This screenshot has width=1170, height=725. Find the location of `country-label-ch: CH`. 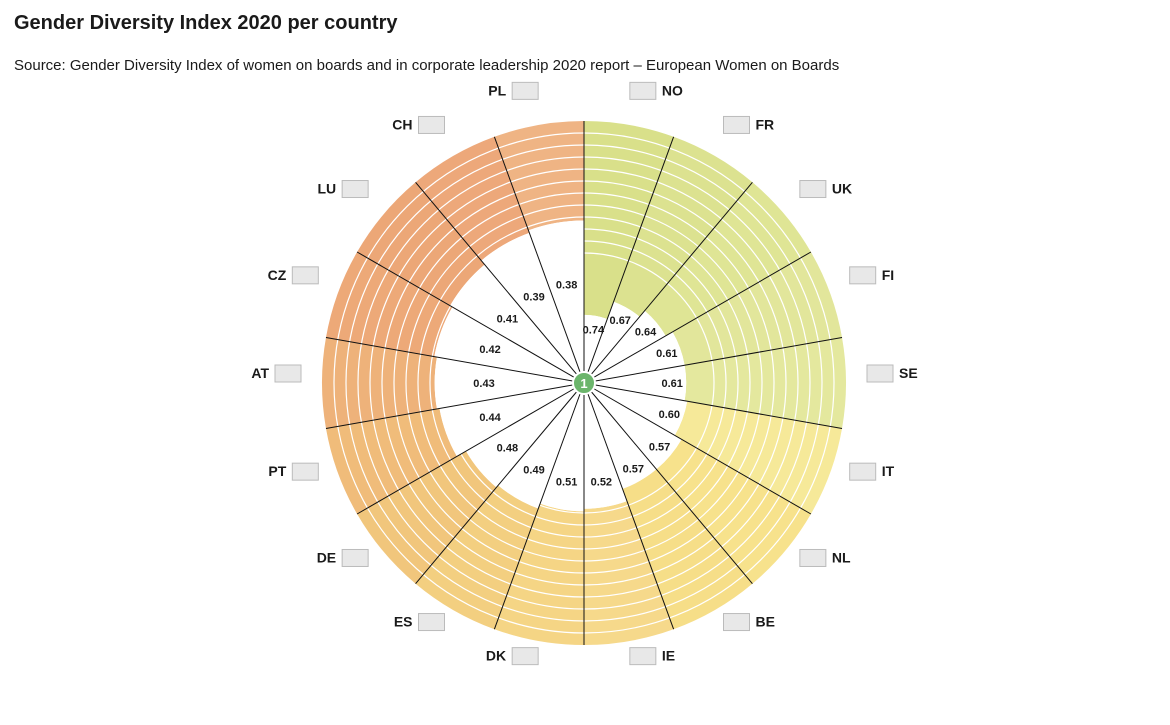

country-label-ch: CH is located at coordinates (418, 124).